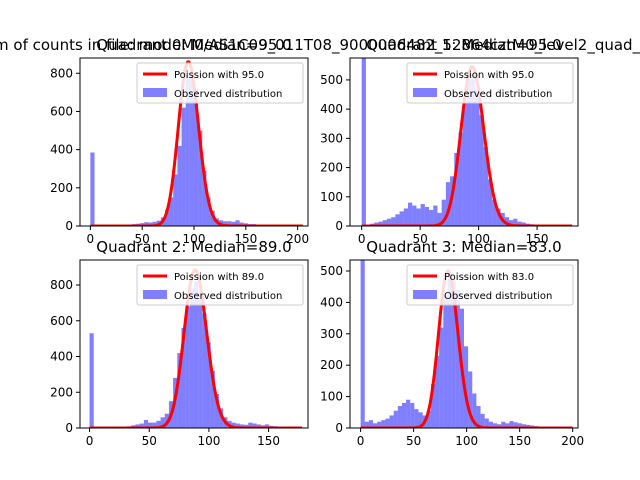  What do you see at coordinates (331, 80) in the screenshot?
I see `quadrant-1-ytick-label-5: 500` at bounding box center [331, 80].